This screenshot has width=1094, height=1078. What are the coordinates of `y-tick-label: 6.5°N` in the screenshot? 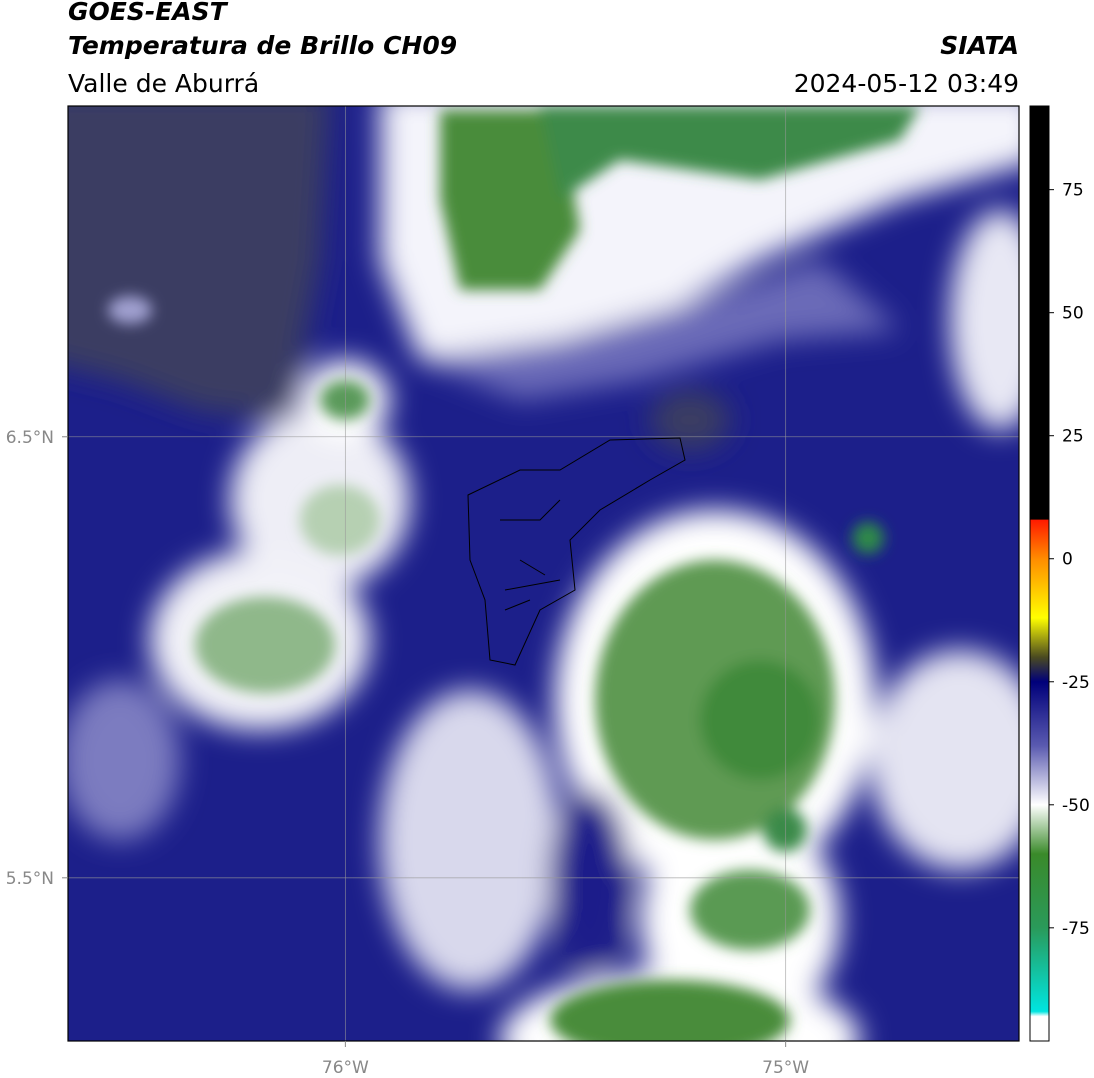 It's located at (30, 438).